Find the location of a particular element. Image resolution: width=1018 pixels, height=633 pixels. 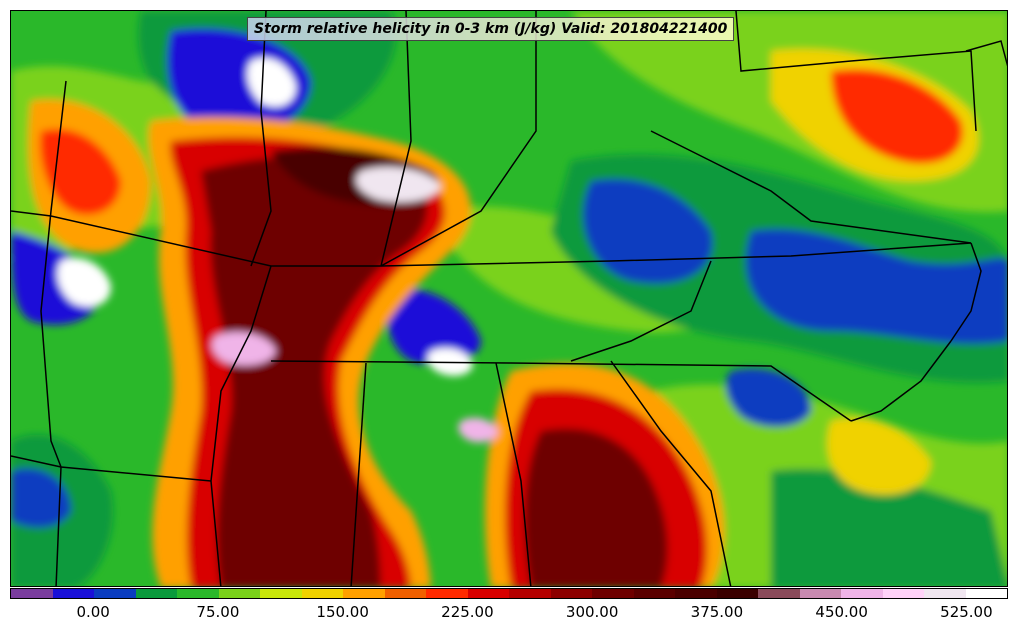

colorbar-tick-label: 375.00 is located at coordinates (717, 612).